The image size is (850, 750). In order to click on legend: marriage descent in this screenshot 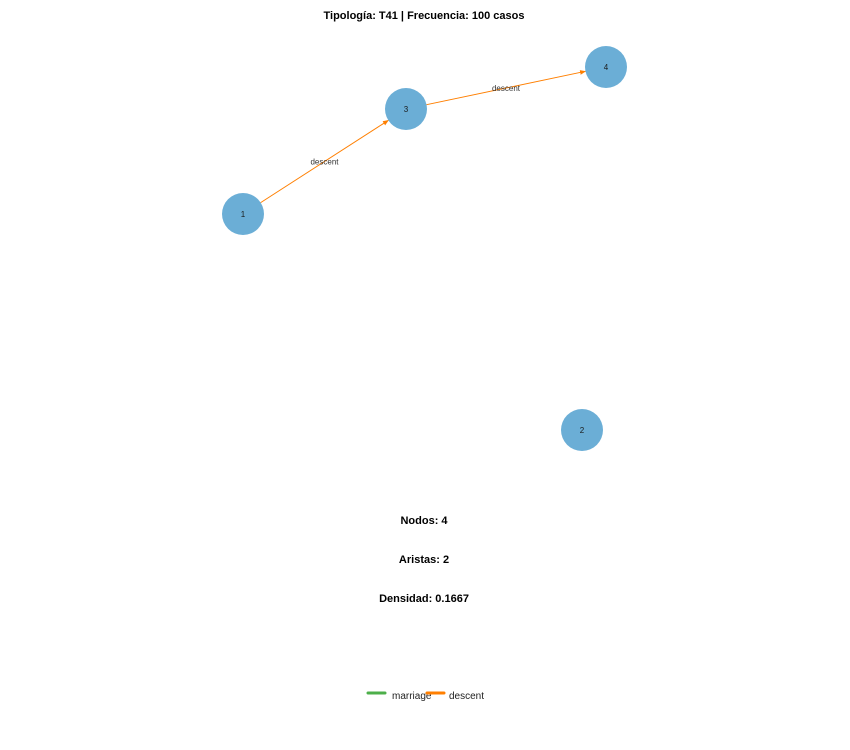, I will do `click(425, 696)`.